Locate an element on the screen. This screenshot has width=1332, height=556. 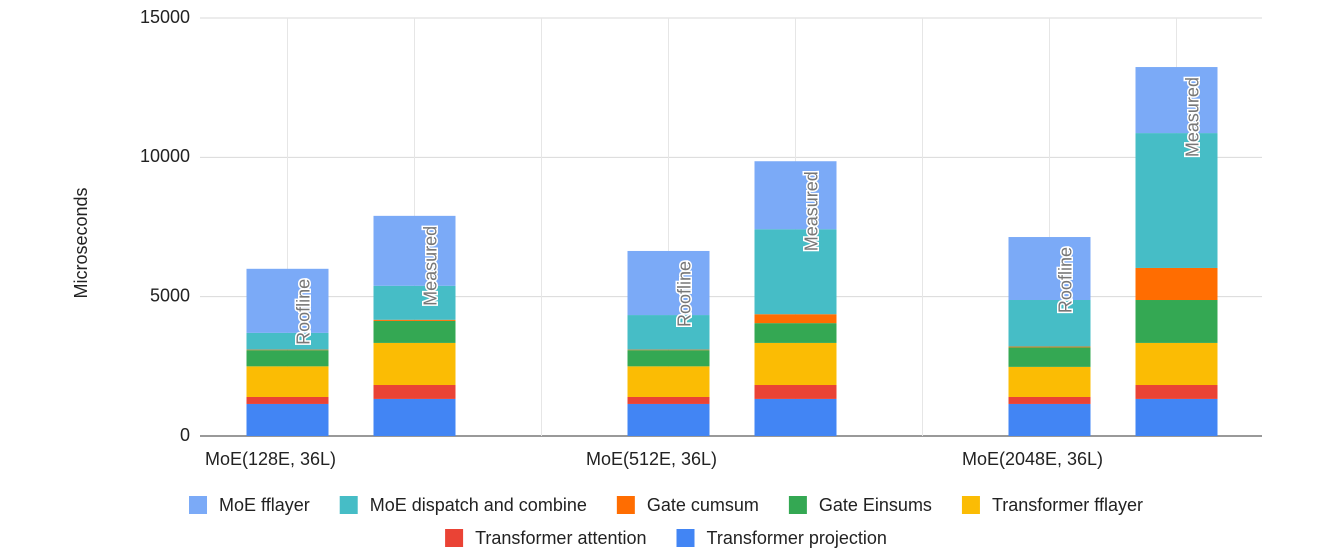
legend-label: Gate cumsum is located at coordinates (703, 505).